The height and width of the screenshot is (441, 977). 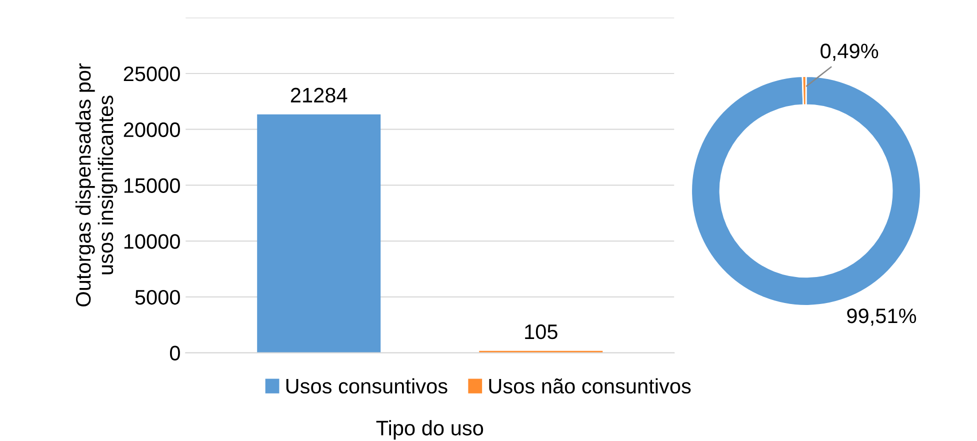 What do you see at coordinates (367, 386) in the screenshot?
I see `legend-label: Usos consuntivos` at bounding box center [367, 386].